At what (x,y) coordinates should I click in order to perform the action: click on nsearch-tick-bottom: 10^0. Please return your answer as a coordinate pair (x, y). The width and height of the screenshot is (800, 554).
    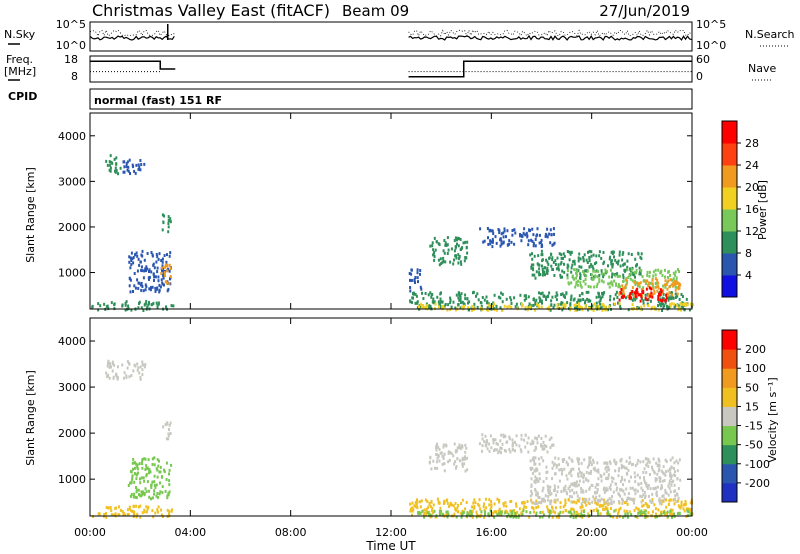
    Looking at the image, I should click on (711, 45).